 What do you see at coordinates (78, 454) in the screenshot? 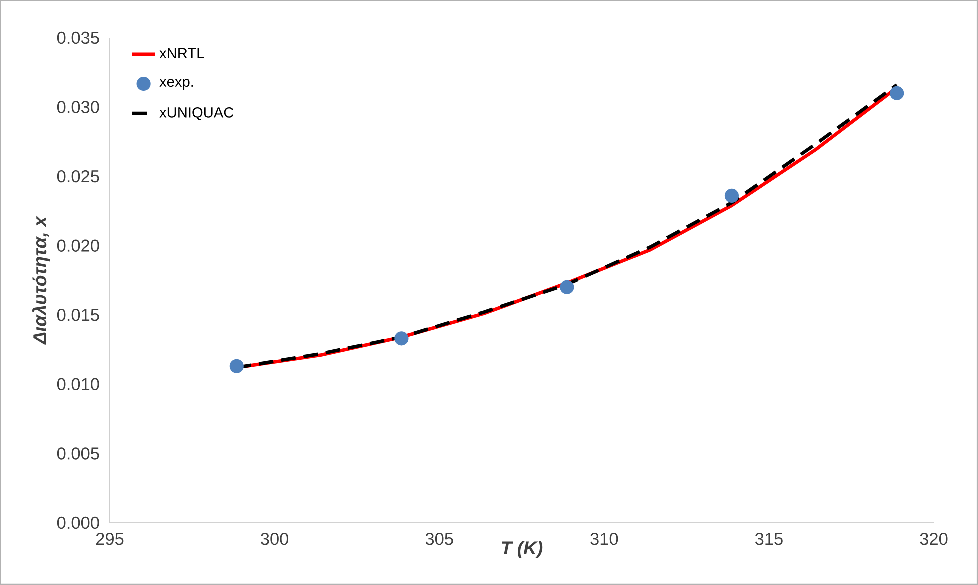
I see `y-tick-label: 0.005` at bounding box center [78, 454].